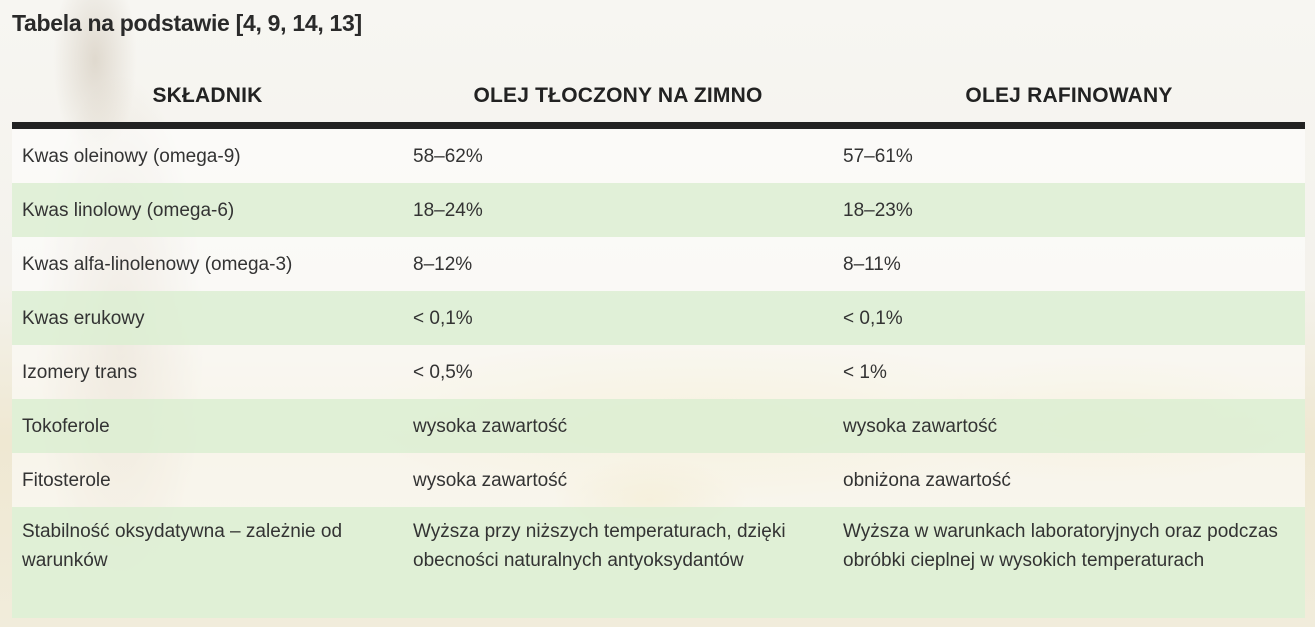 Image resolution: width=1315 pixels, height=627 pixels. What do you see at coordinates (443, 372) in the screenshot?
I see `cold-pressed-value: < 0,5%` at bounding box center [443, 372].